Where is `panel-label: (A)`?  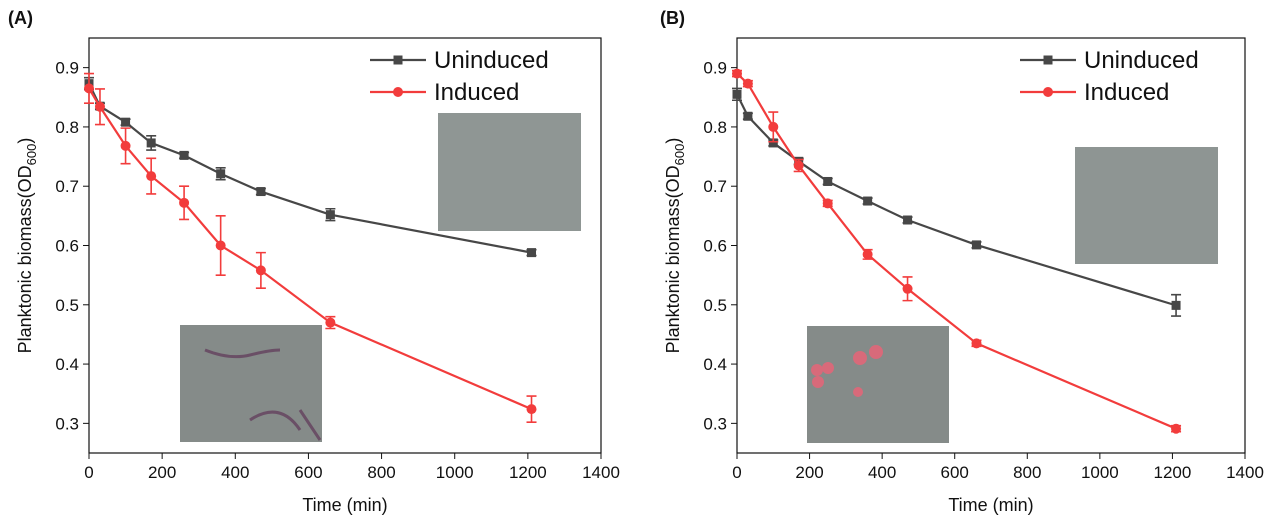 panel-label: (A) is located at coordinates (20, 18).